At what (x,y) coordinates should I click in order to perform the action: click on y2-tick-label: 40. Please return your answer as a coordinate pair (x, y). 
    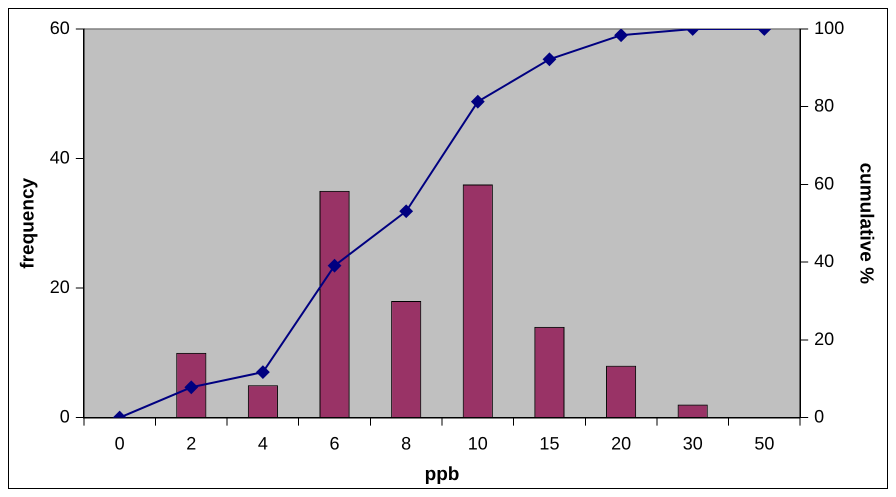
    Looking at the image, I should click on (824, 261).